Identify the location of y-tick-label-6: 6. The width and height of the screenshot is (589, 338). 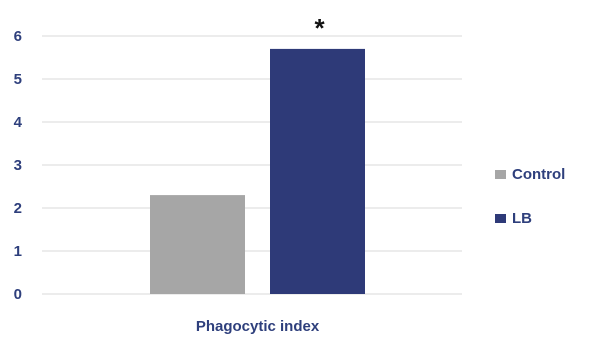
(18, 36).